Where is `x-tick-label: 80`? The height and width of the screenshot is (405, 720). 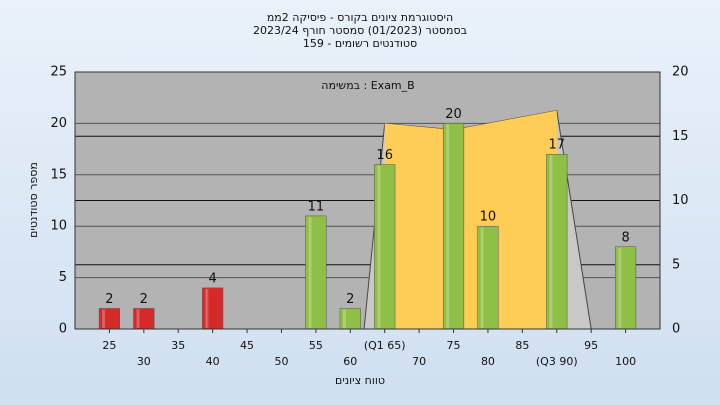
x-tick-label: 80 is located at coordinates (488, 361).